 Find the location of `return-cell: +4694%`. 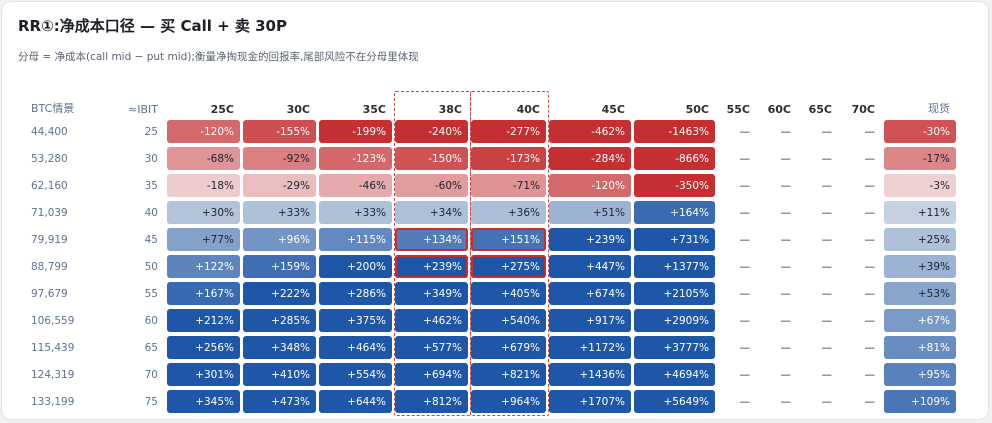

return-cell: +4694% is located at coordinates (674, 374).